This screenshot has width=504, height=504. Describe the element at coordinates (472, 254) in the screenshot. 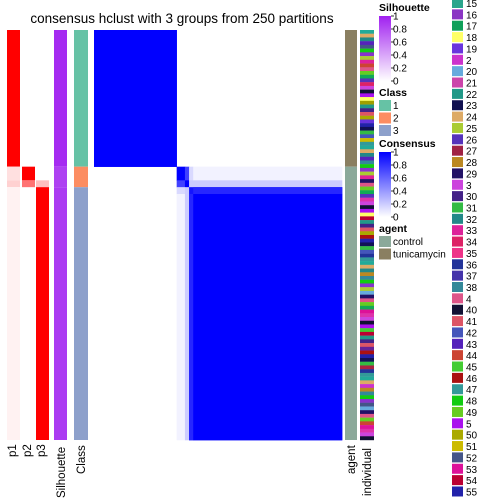

I see `legend-individual-label-35: 35` at that location.